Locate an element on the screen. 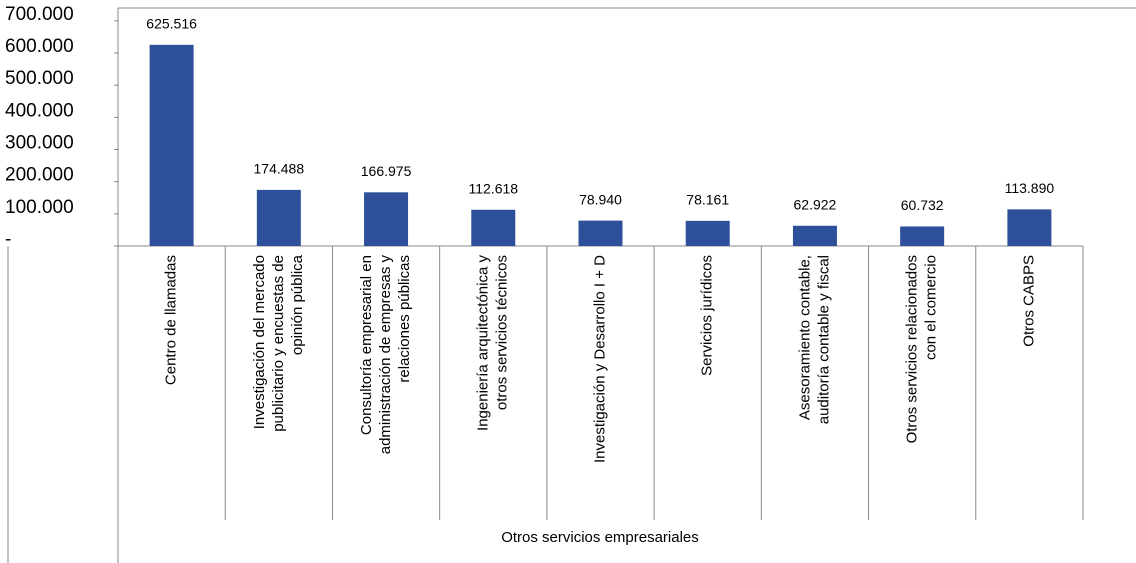 This screenshot has width=1136, height=563. x-tick-label: Investigación y Desarrollo I + D is located at coordinates (599, 359).